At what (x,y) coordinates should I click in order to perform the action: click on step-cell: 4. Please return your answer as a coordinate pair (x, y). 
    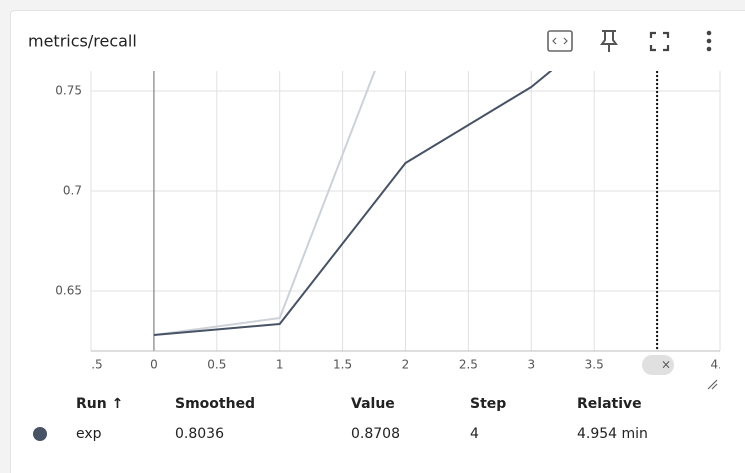
    Looking at the image, I should click on (474, 434).